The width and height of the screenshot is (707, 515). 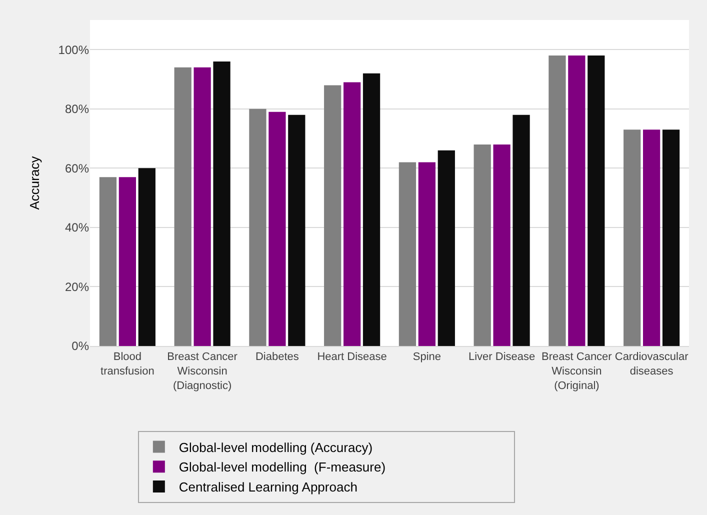 What do you see at coordinates (77, 287) in the screenshot?
I see `y-tick-label: 20%` at bounding box center [77, 287].